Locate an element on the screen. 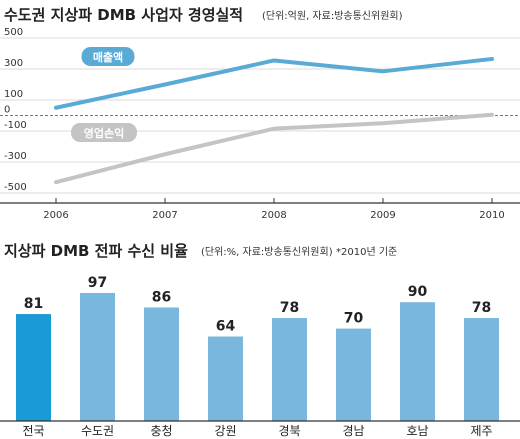 This screenshot has width=520, height=439. bar-category-label: 강원 is located at coordinates (225, 431).